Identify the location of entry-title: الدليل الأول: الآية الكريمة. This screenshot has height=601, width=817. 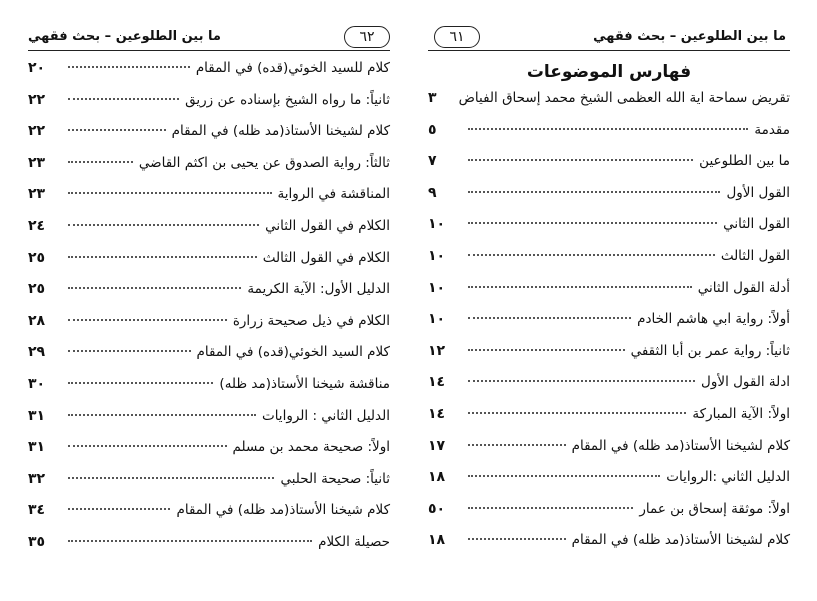
(318, 289).